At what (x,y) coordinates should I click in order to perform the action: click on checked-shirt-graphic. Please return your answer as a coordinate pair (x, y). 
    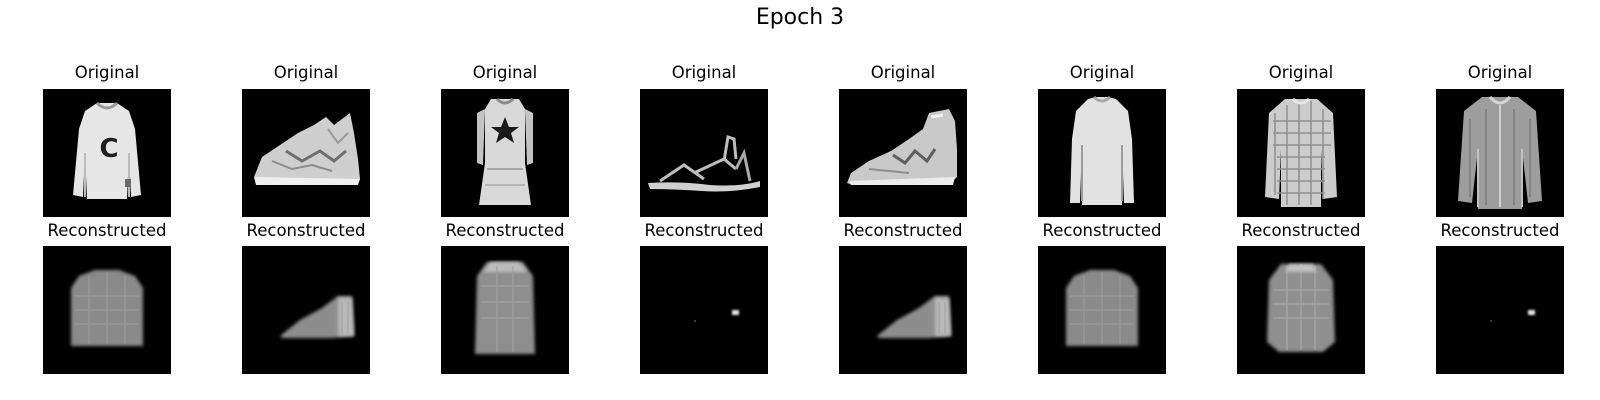
    Looking at the image, I should click on (1301, 152).